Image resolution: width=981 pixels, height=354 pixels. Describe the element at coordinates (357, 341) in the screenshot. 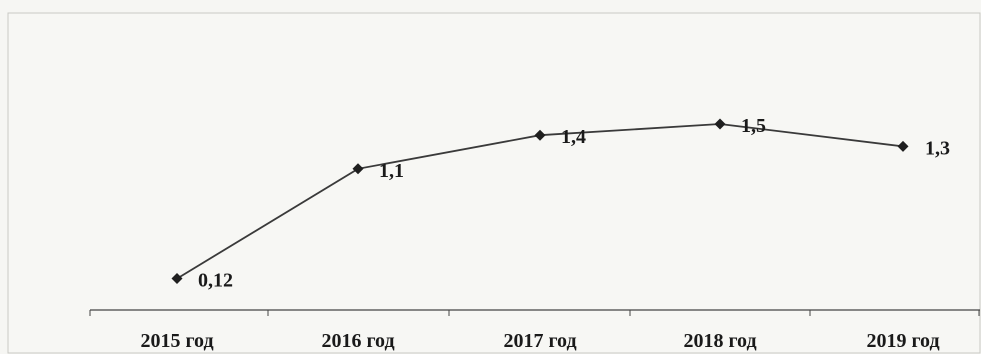

I see `x-tick-label: 2016 год` at that location.